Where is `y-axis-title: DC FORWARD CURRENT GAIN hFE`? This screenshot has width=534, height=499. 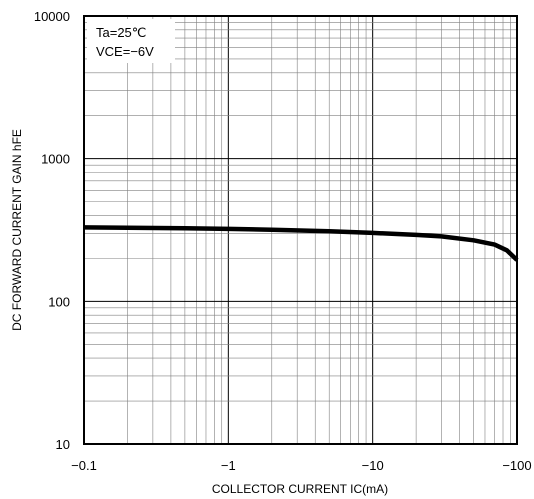
y-axis-title: DC FORWARD CURRENT GAIN hFE is located at coordinates (17, 230).